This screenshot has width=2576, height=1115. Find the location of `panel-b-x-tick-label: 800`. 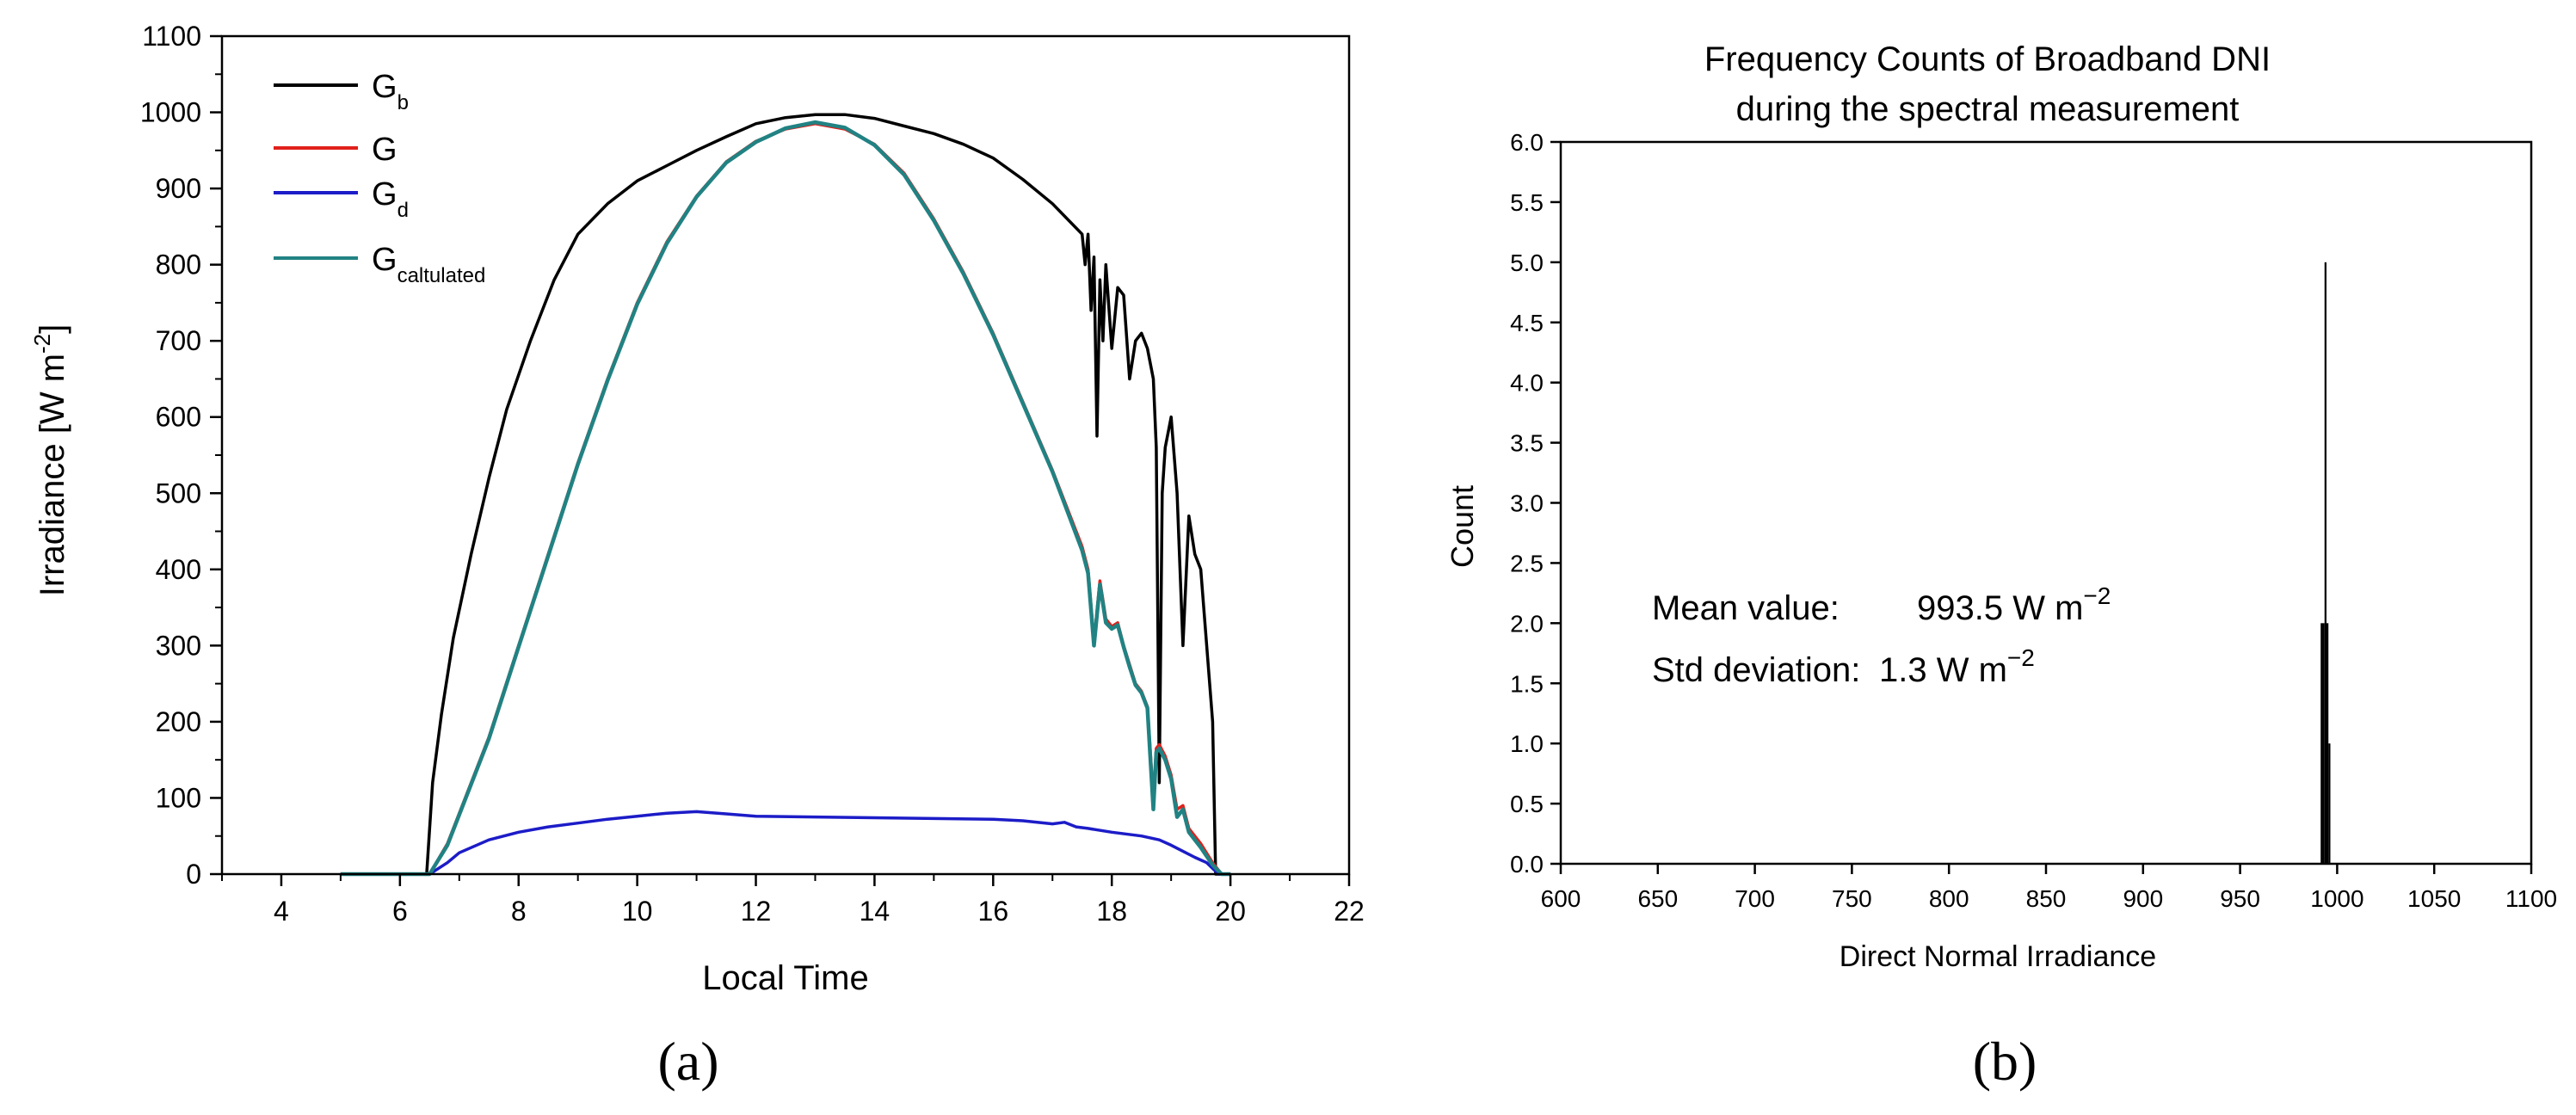

panel-b-x-tick-label: 800 is located at coordinates (1949, 898).